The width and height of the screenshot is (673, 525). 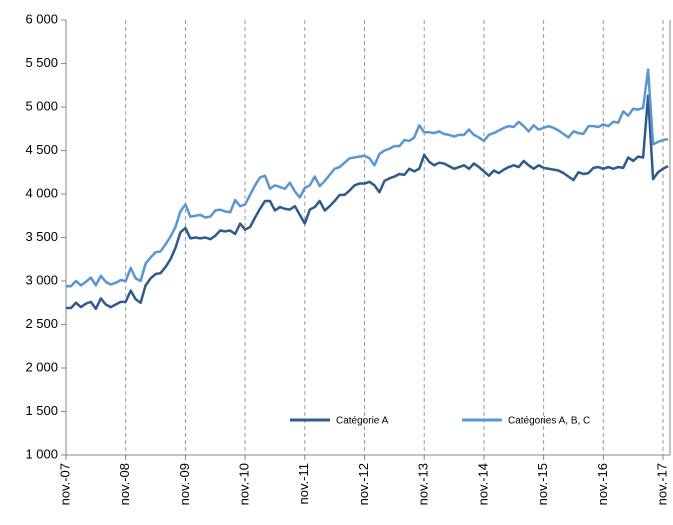 I want to click on x-tick-label: nov.-11, so click(x=303, y=483).